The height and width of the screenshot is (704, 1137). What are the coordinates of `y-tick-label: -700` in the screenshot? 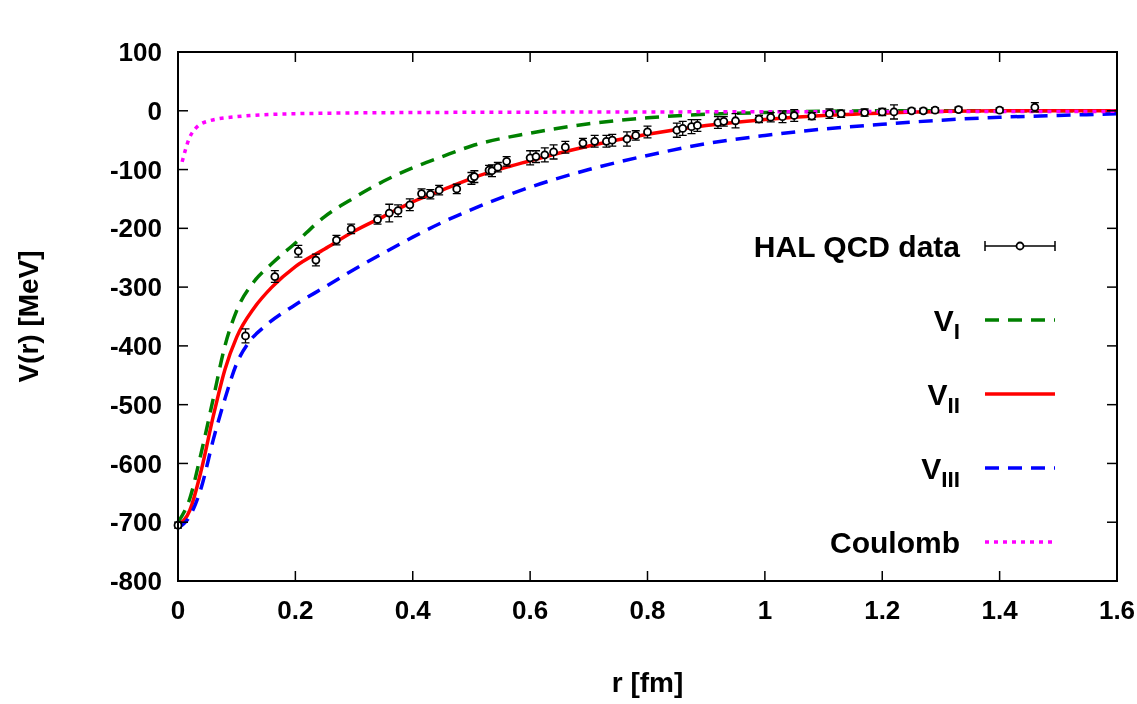 It's located at (135, 522).